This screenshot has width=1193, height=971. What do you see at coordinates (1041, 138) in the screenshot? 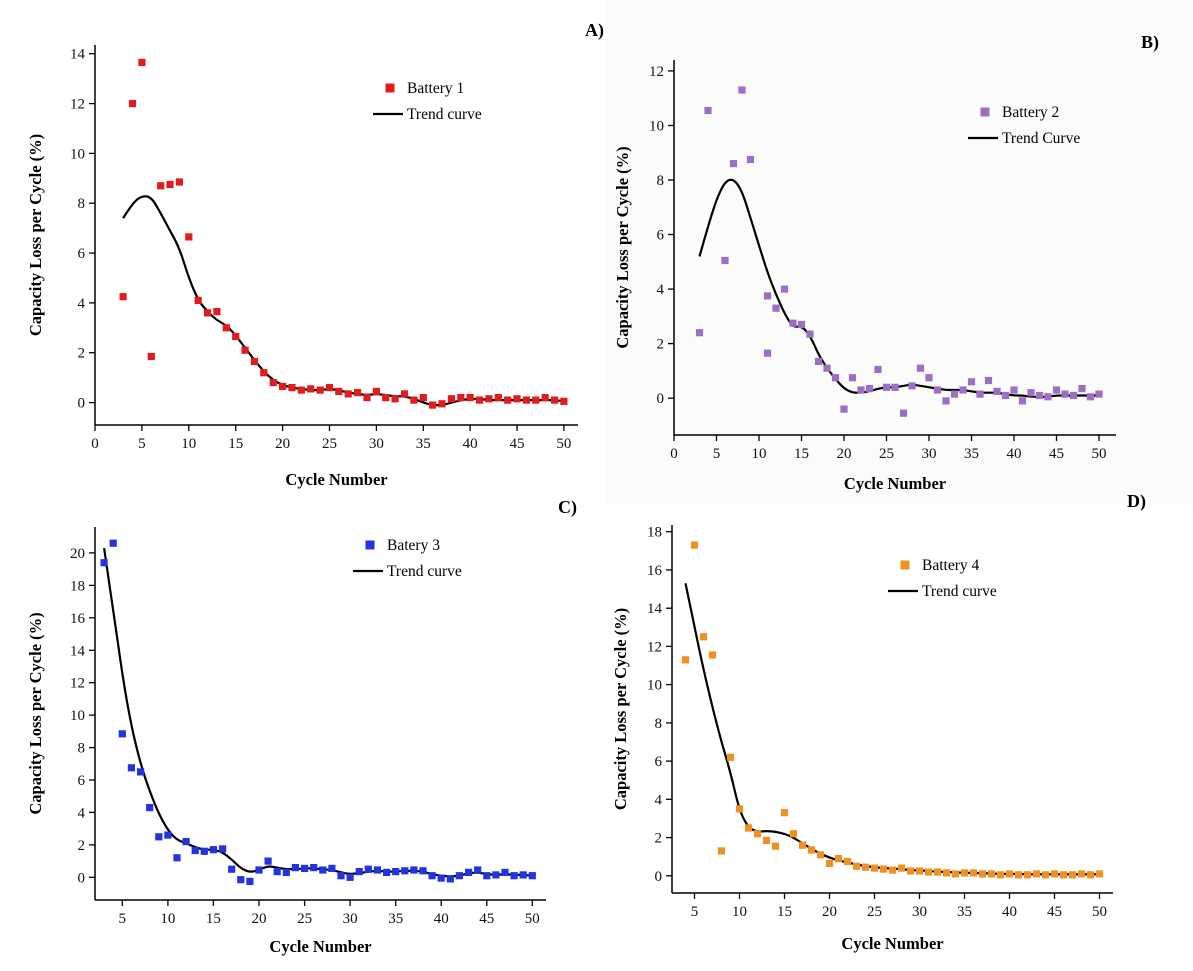
I see `legend-trend-label: Trend Curve` at bounding box center [1041, 138].